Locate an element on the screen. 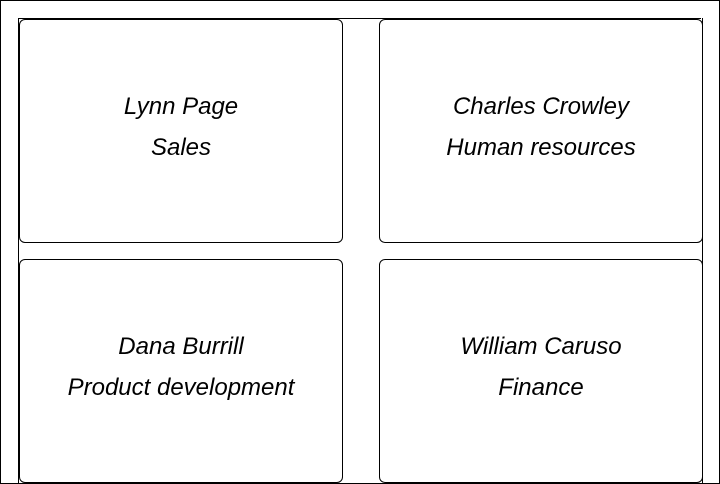  employee-name: Dana Burrill is located at coordinates (181, 346).